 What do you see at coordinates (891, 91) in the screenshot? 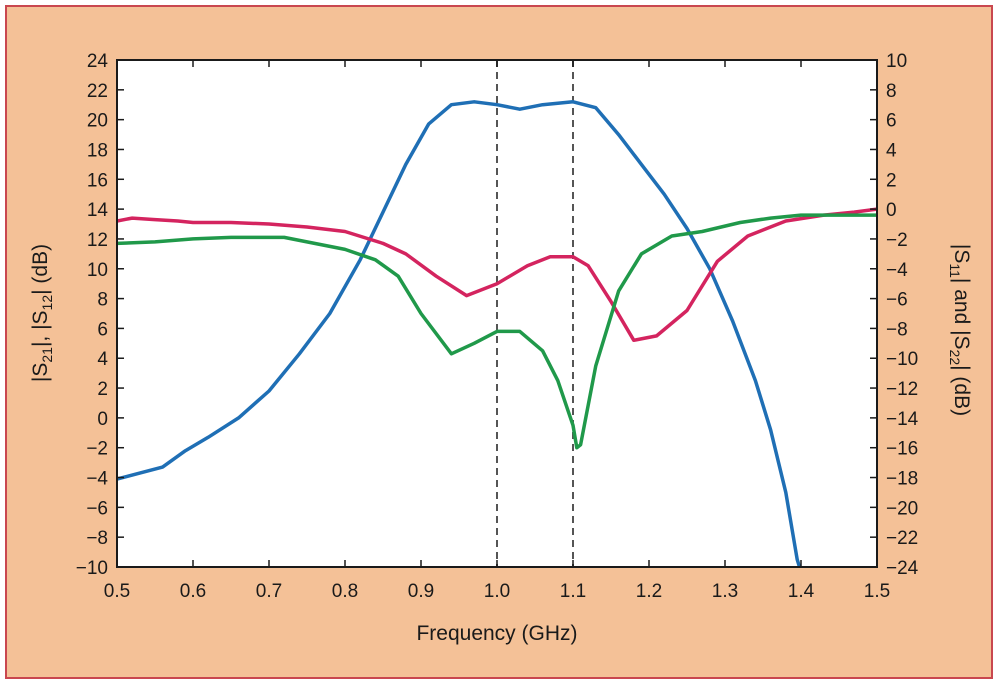
I see `y-right-tick-label: 8` at bounding box center [891, 91].